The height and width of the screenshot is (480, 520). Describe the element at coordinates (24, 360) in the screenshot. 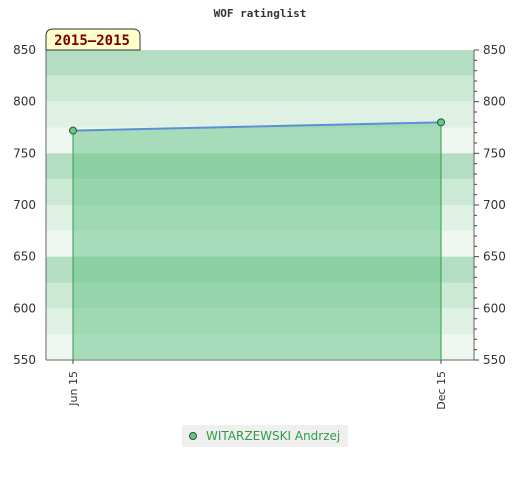

I see `y-tick-label: 550` at that location.